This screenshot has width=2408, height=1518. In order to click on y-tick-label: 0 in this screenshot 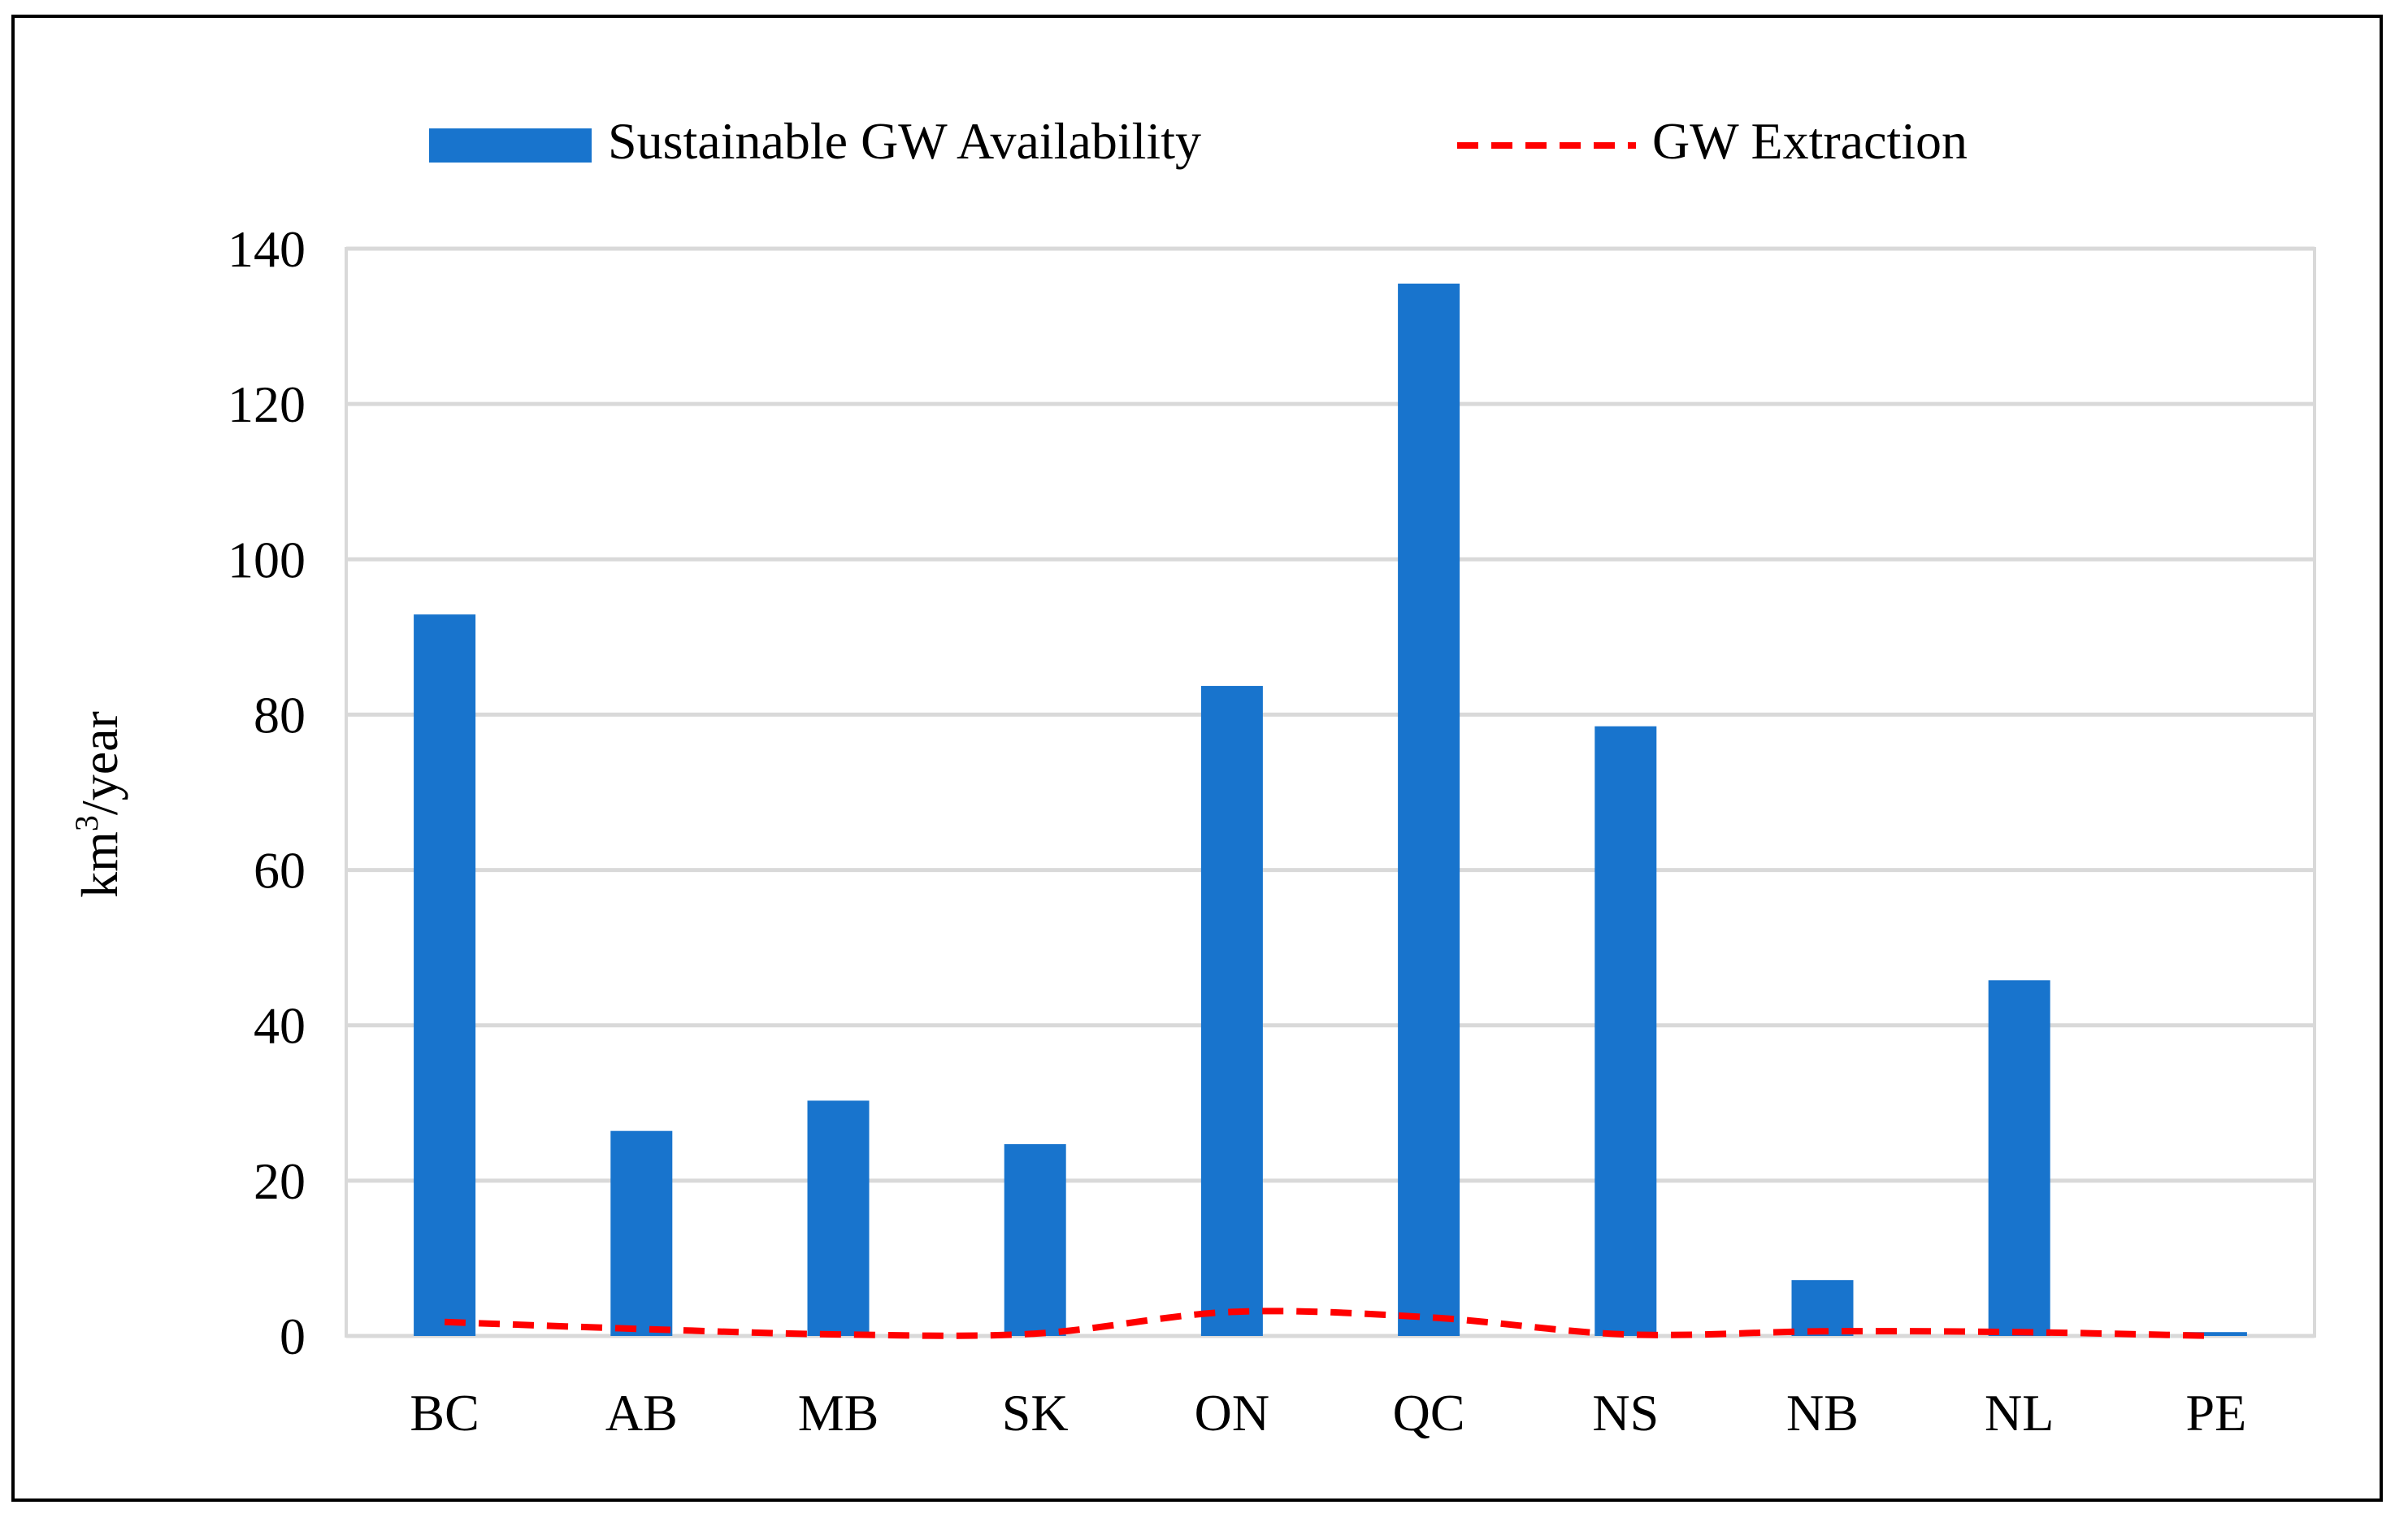, I will do `click(293, 1336)`.